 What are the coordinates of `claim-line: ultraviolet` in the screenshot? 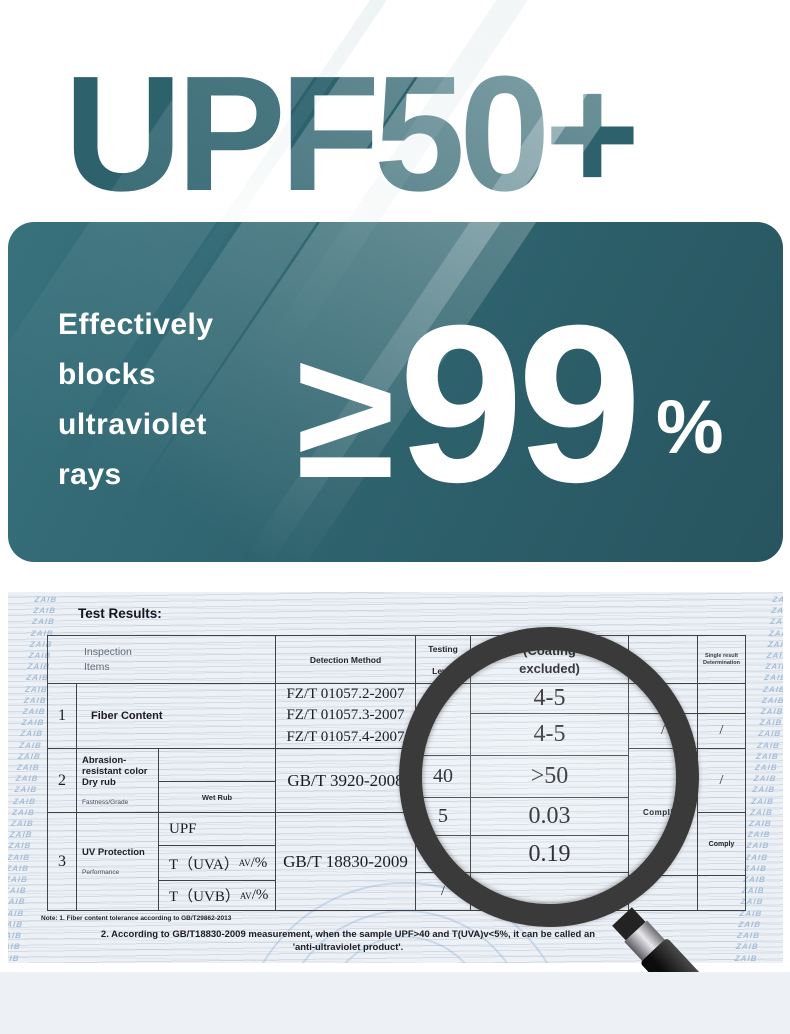 It's located at (132, 424).